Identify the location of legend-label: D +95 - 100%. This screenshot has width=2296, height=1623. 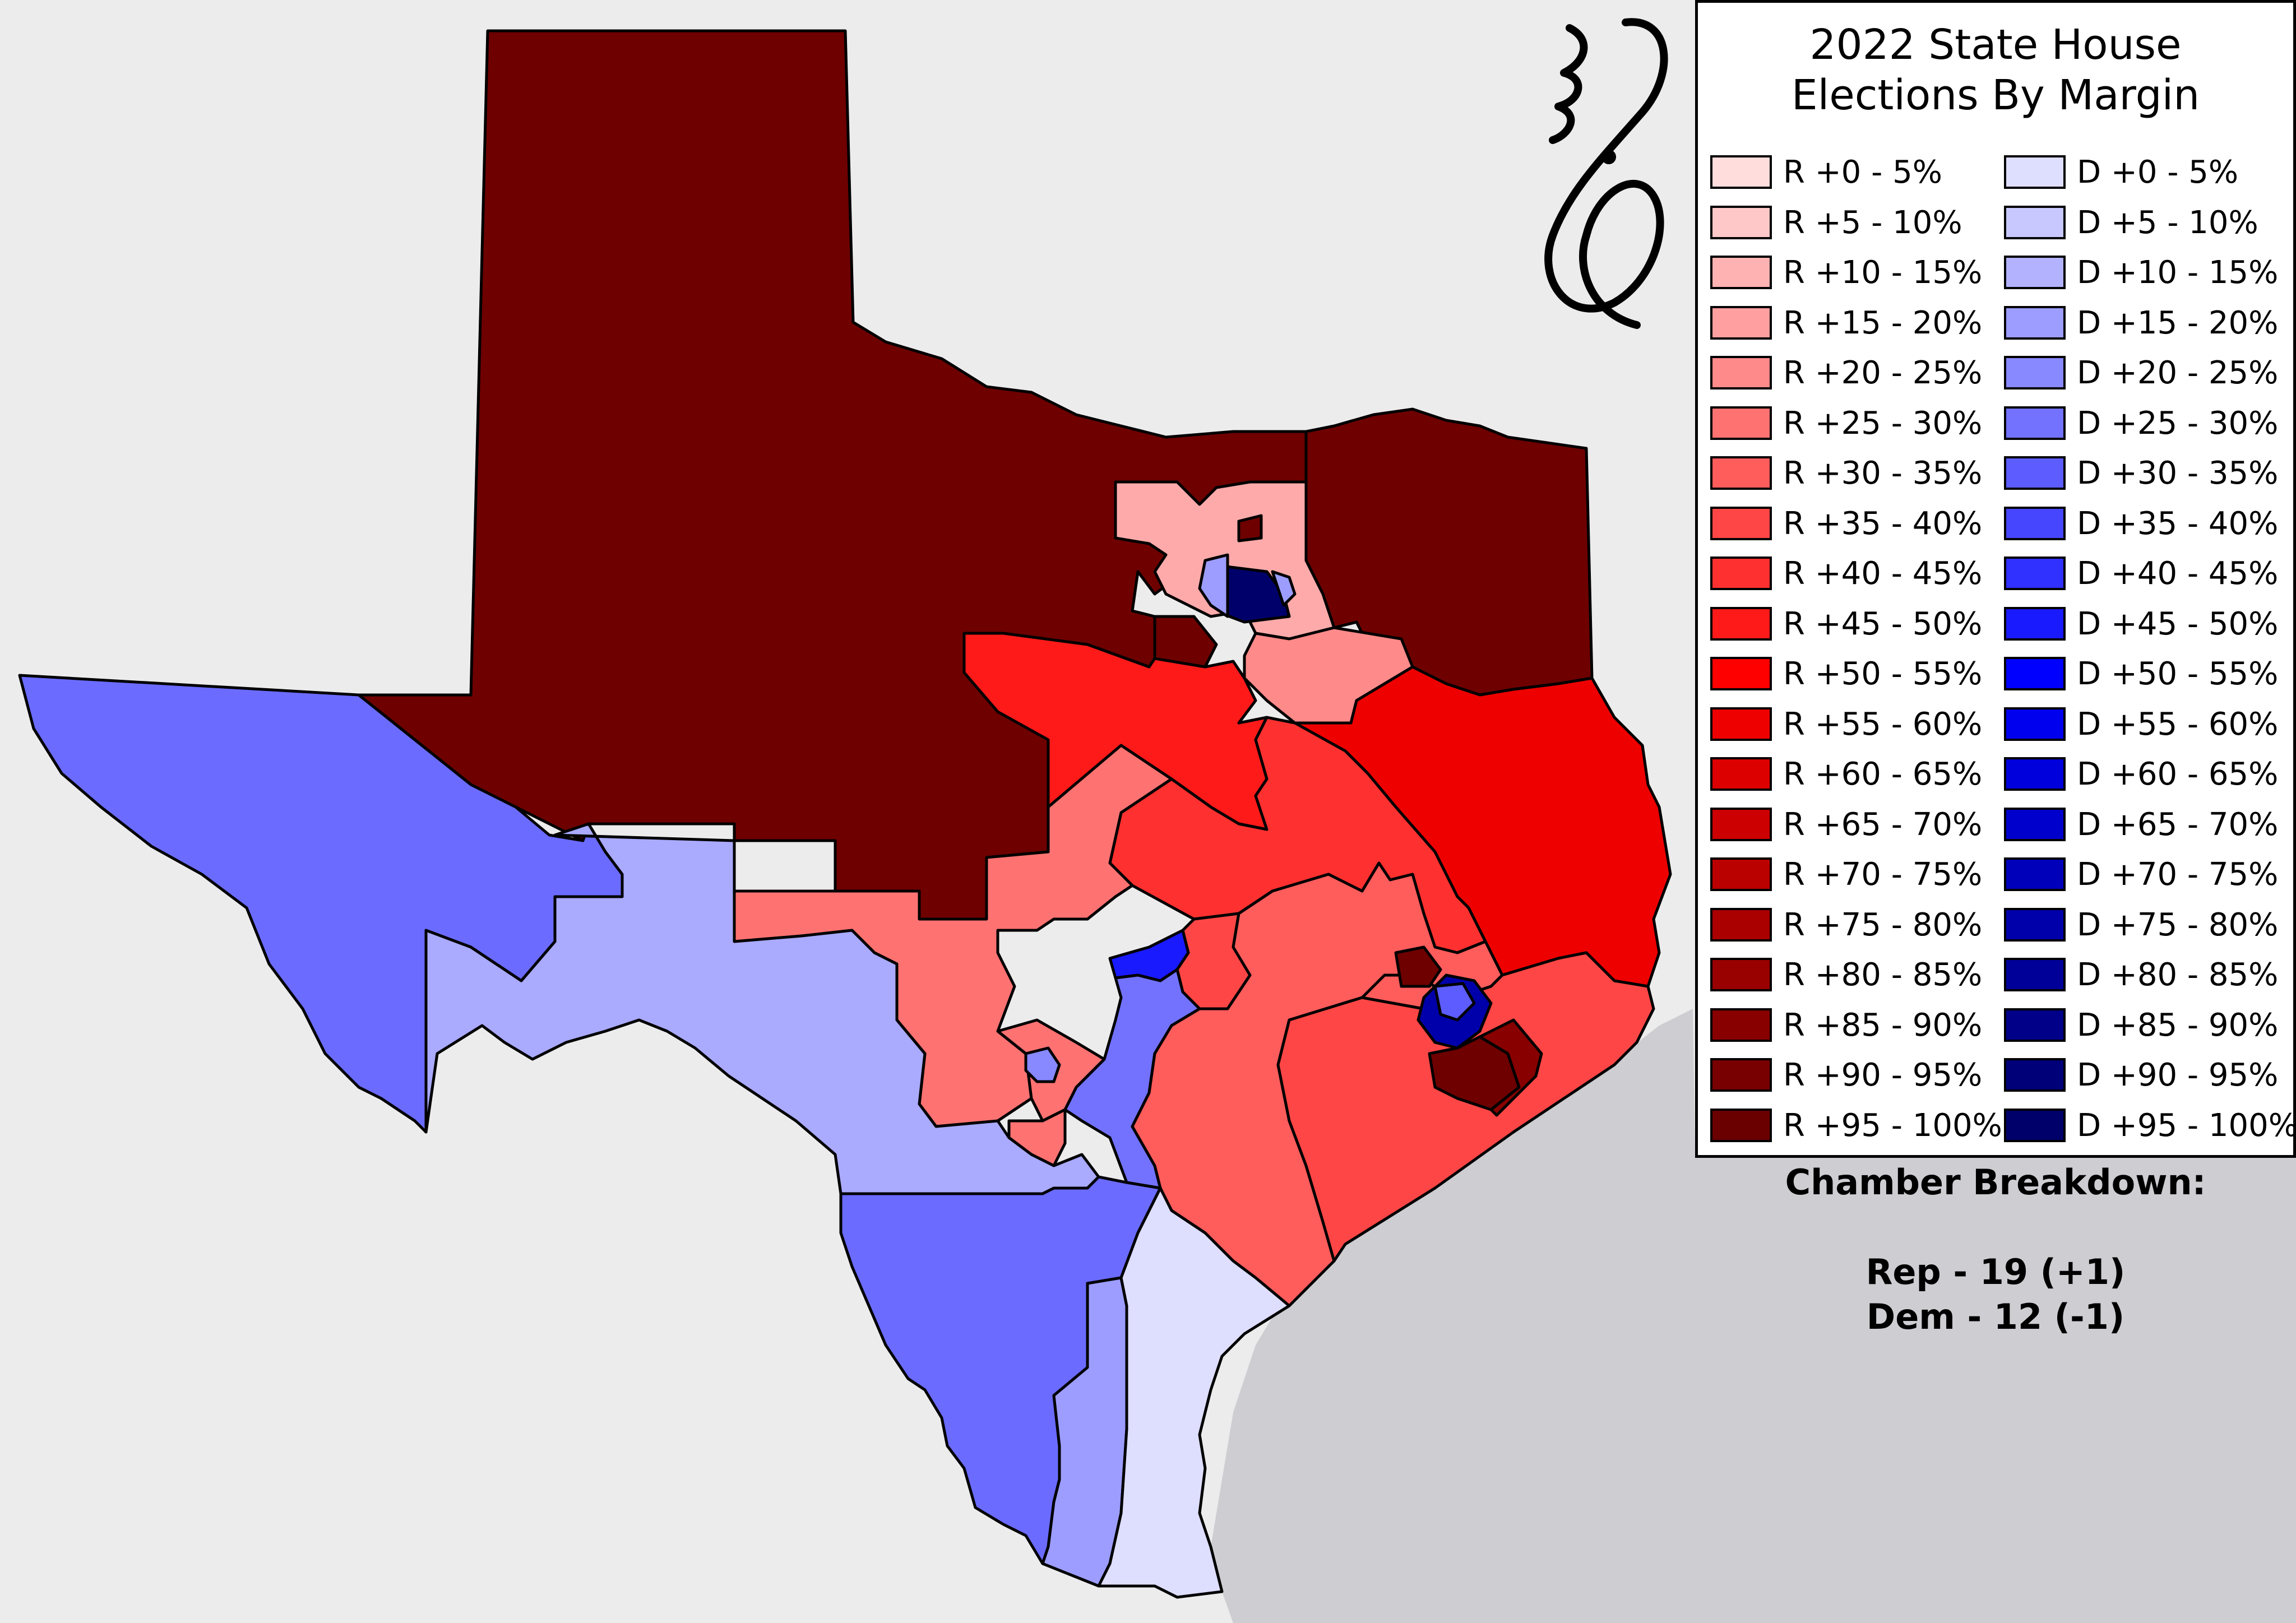
(2186, 1125).